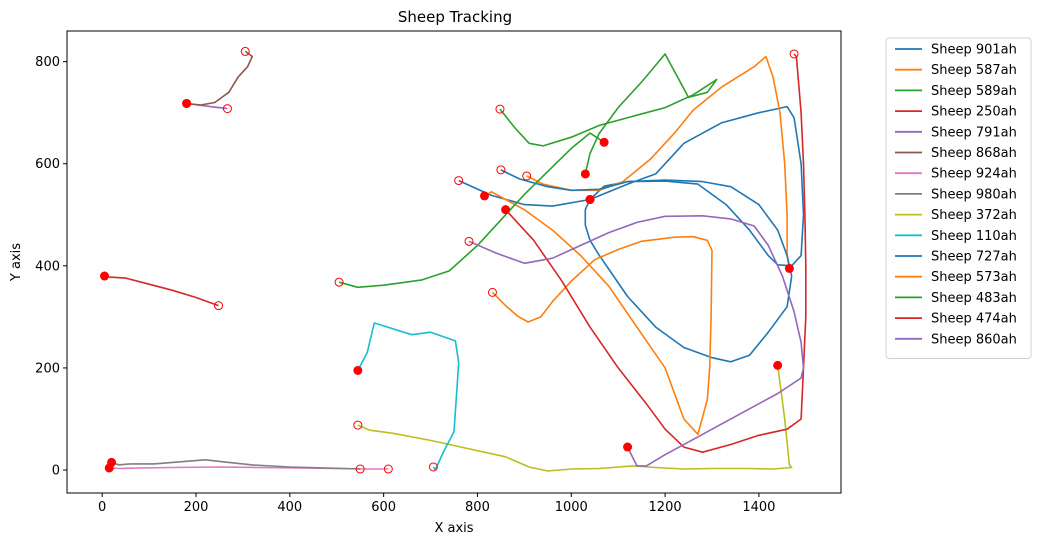  What do you see at coordinates (383, 507) in the screenshot?
I see `x-tick-label: 600` at bounding box center [383, 507].